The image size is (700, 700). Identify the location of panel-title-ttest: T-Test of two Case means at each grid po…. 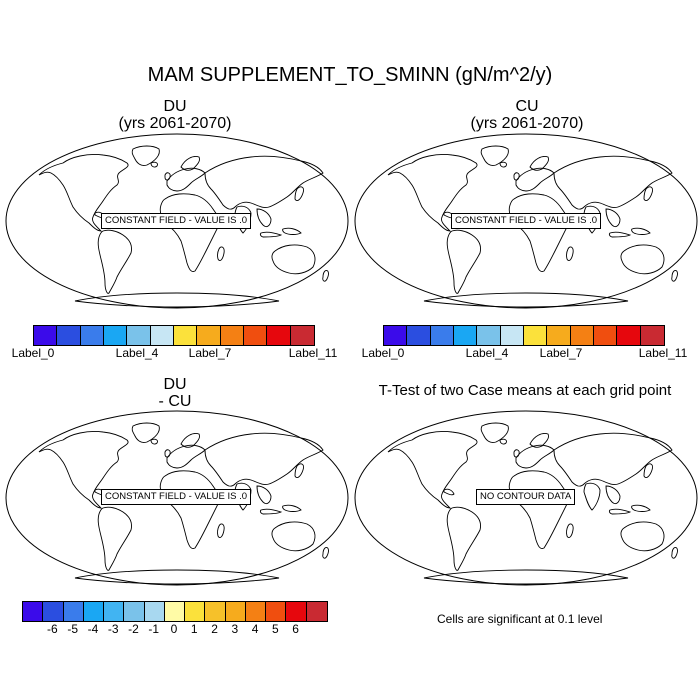
(525, 390).